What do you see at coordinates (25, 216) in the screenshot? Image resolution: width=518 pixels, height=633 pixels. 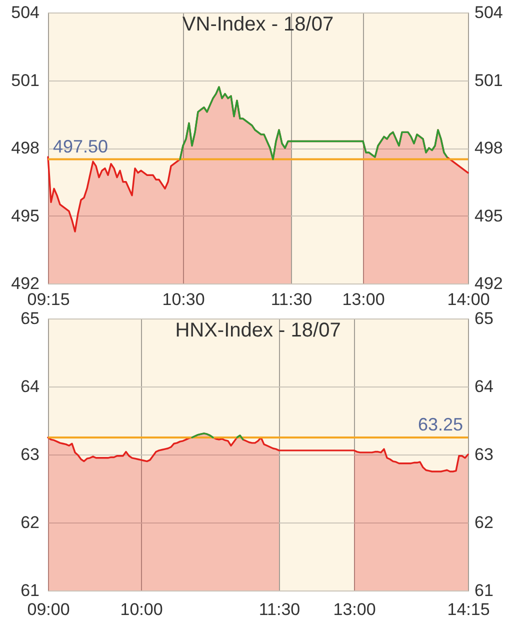 I see `y-tick-label: 495` at bounding box center [25, 216].